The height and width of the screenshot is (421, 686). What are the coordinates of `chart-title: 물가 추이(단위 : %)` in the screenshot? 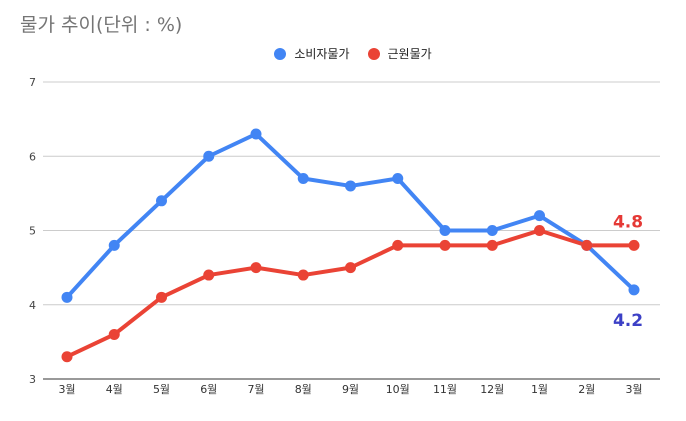 It's located at (101, 25).